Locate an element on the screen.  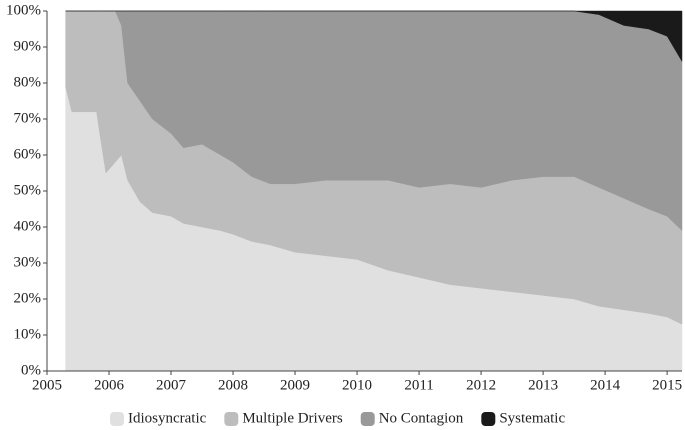
x-tick-label: 2015 is located at coordinates (667, 385).